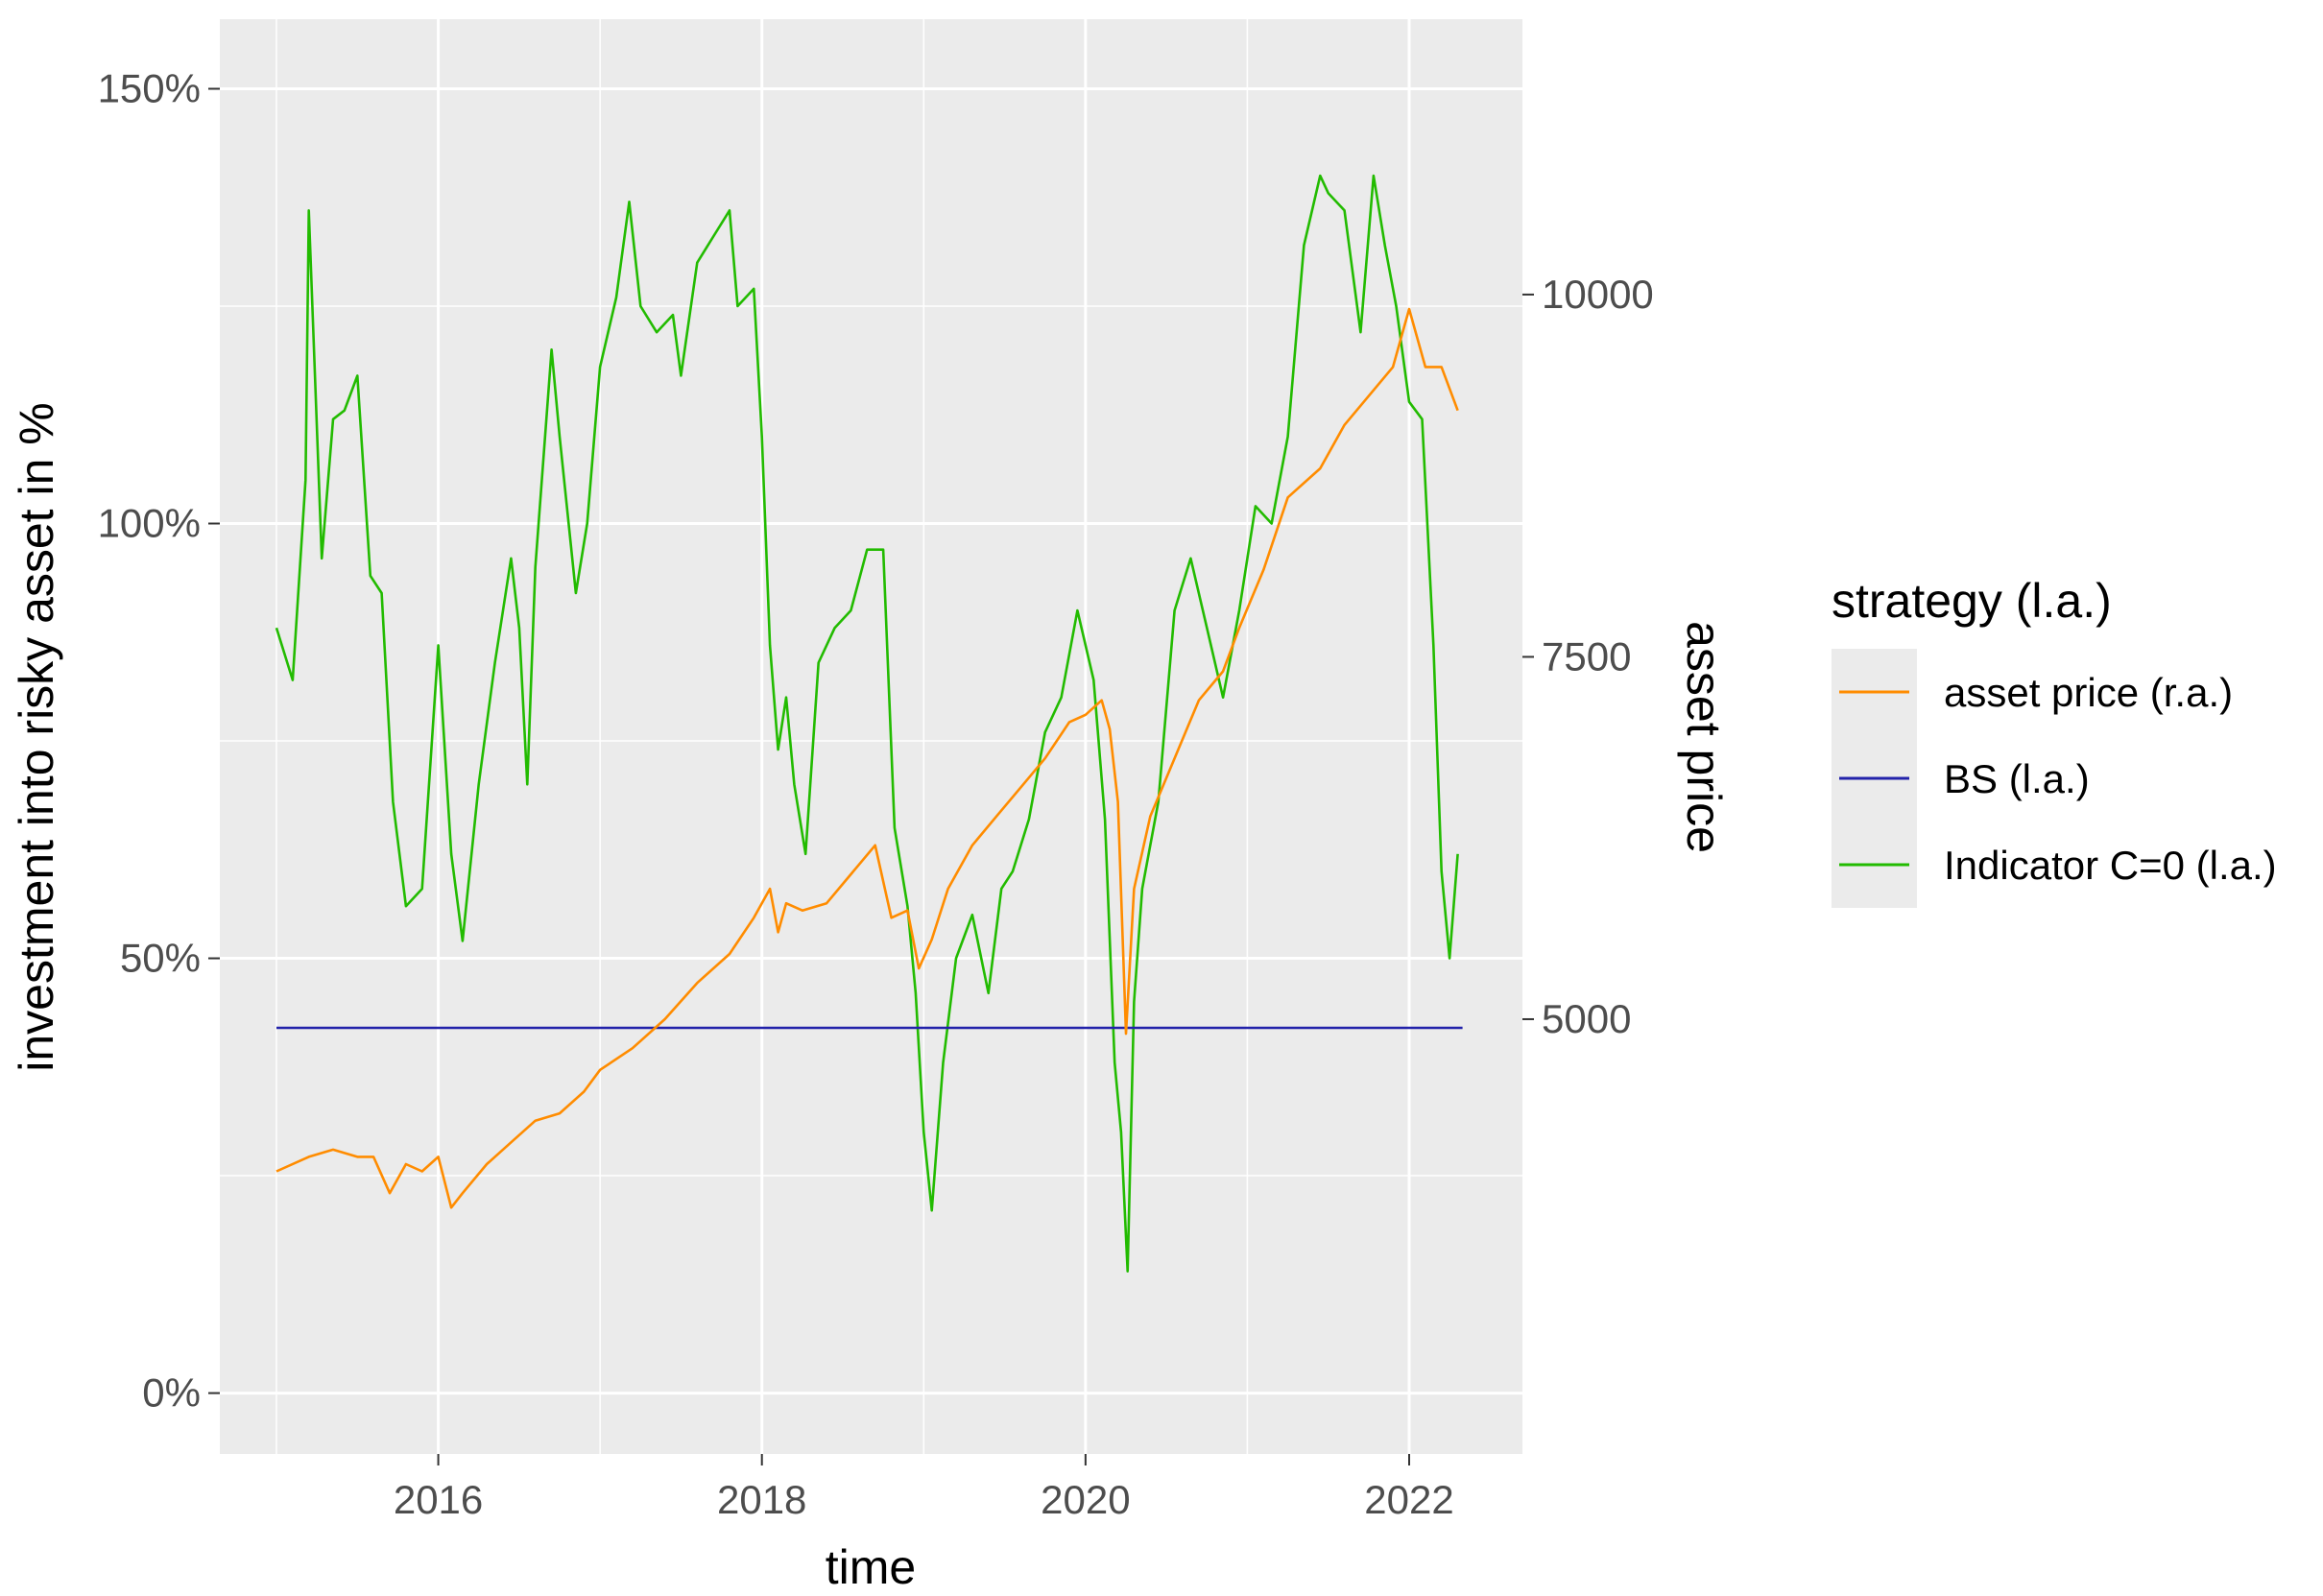 This screenshot has width=2323, height=1596. Describe the element at coordinates (2088, 692) in the screenshot. I see `legend-label: asset price (r.a.)` at that location.